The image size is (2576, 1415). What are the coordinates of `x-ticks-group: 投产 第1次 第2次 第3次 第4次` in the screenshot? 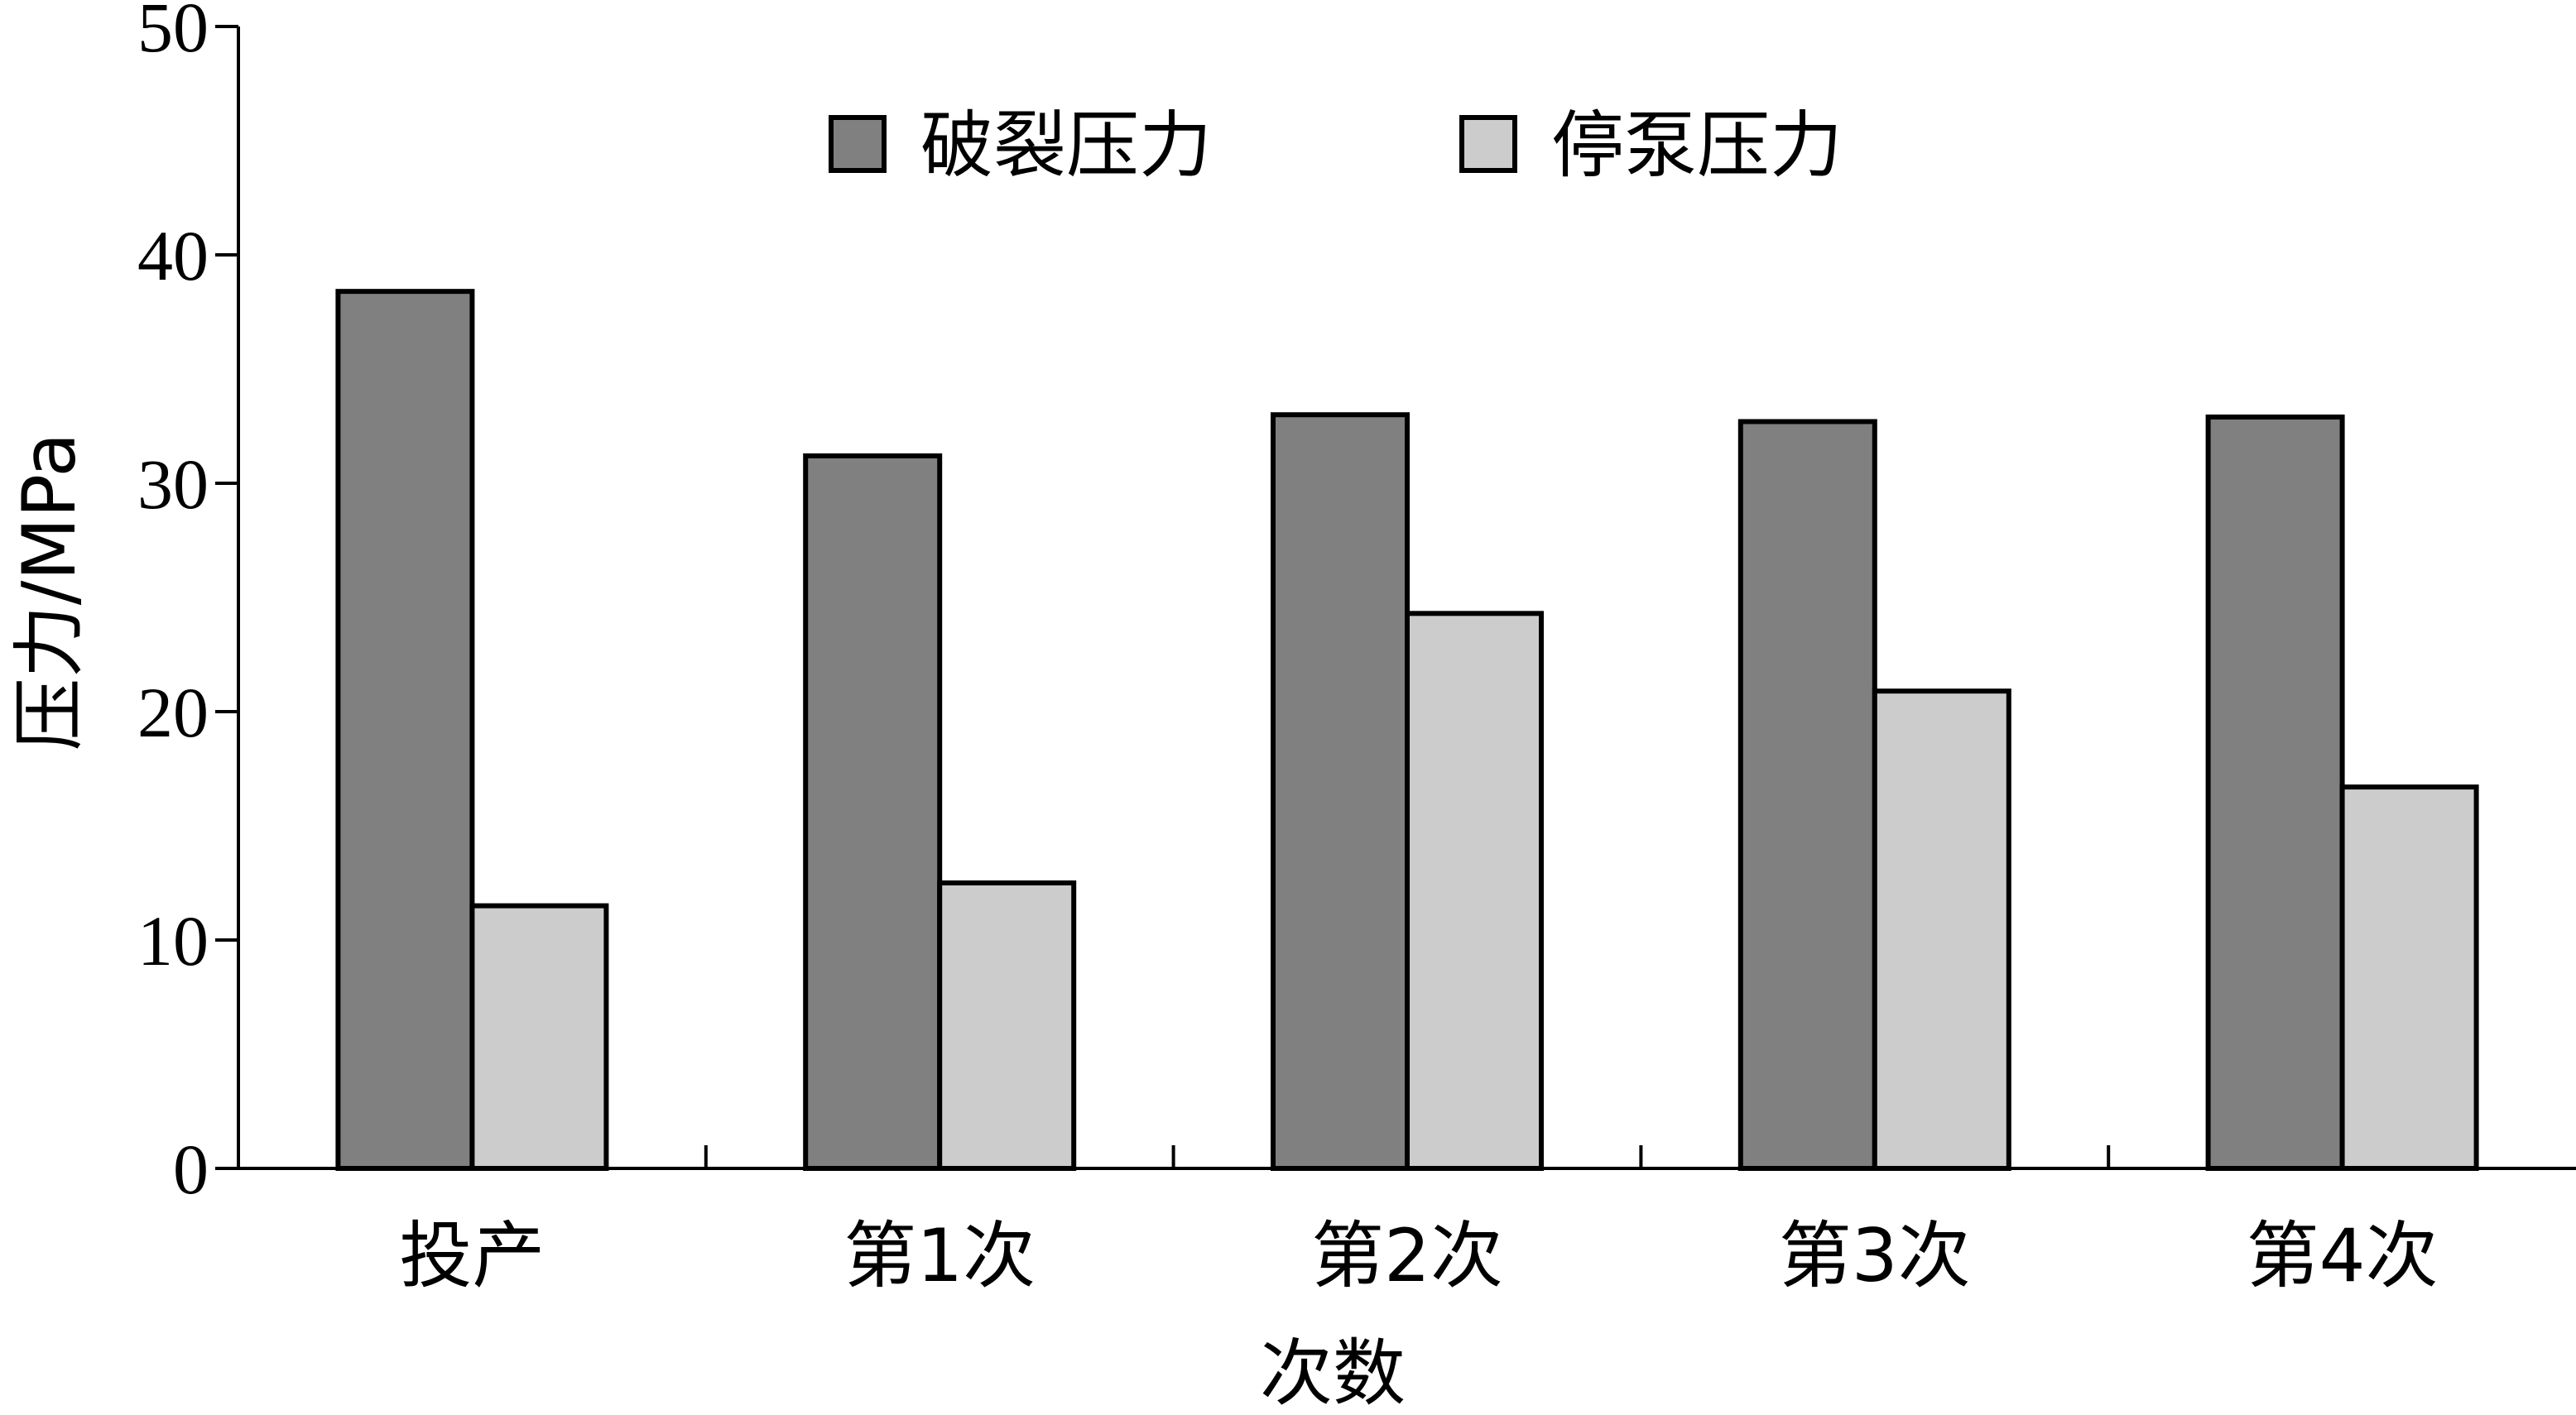 It's located at (1419, 1221).